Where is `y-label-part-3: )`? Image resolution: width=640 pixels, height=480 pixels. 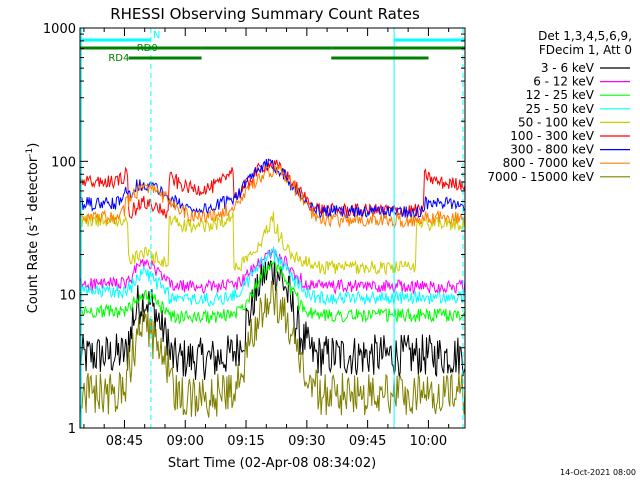 y-label-part-3: ) is located at coordinates (33, 145).